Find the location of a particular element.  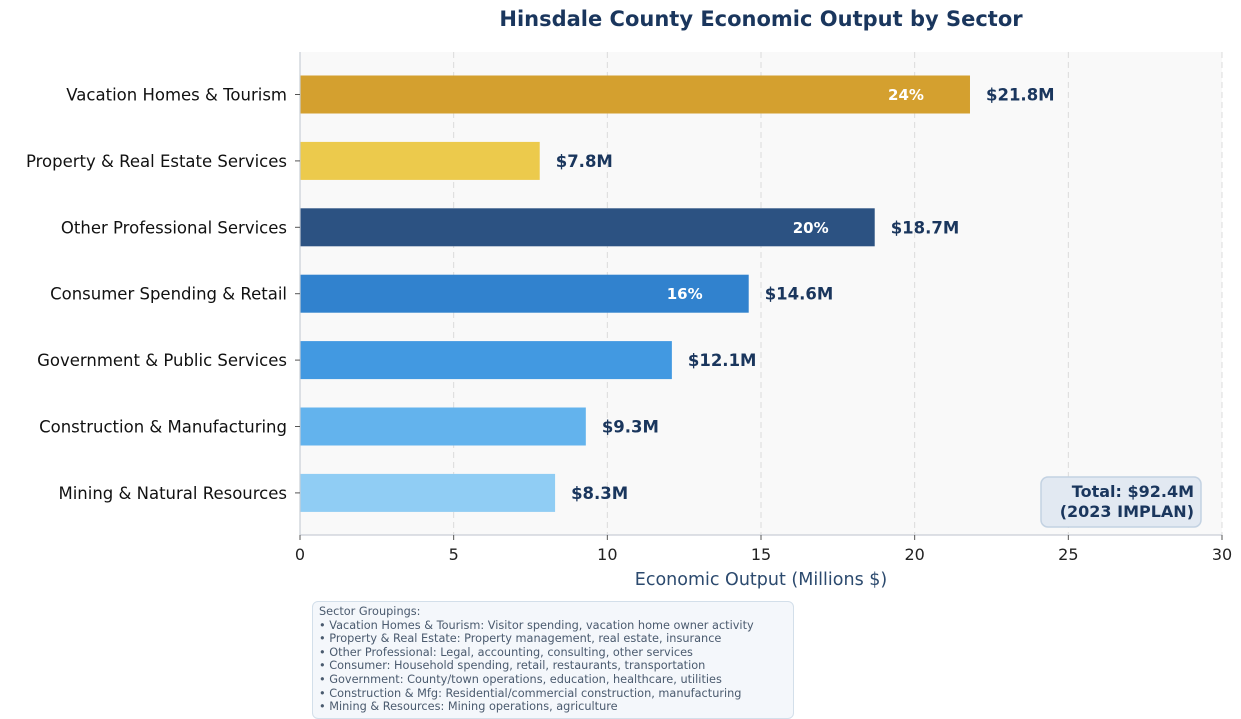

y-tick-label: Vacation Homes & Tourism is located at coordinates (176, 95).